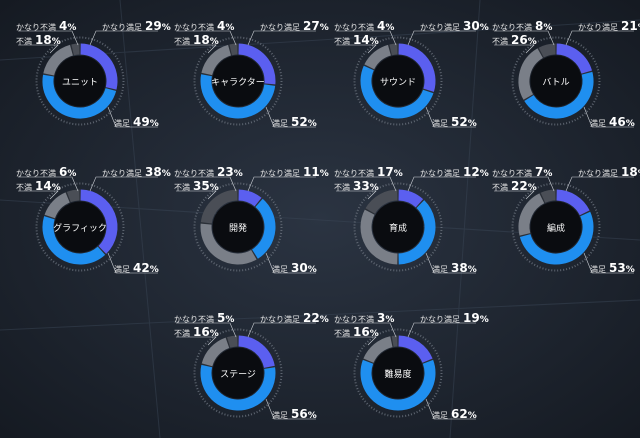  I want to click on slice-label: かなり満足 11%, so click(294, 172).